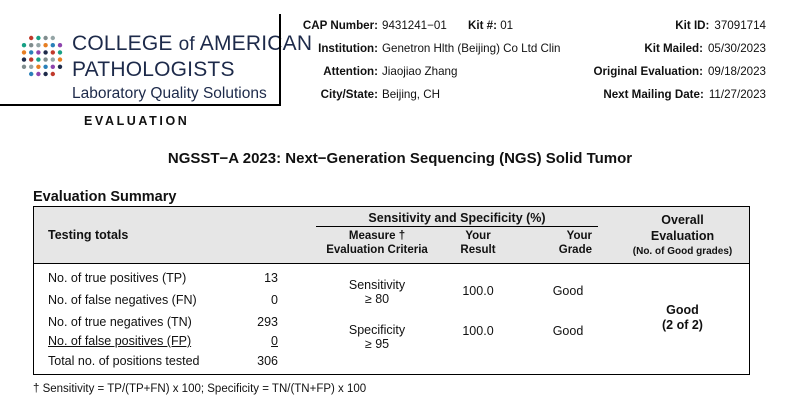 The image size is (800, 408). Describe the element at coordinates (137, 121) in the screenshot. I see `evaluation-heading: EVALUATION` at that location.